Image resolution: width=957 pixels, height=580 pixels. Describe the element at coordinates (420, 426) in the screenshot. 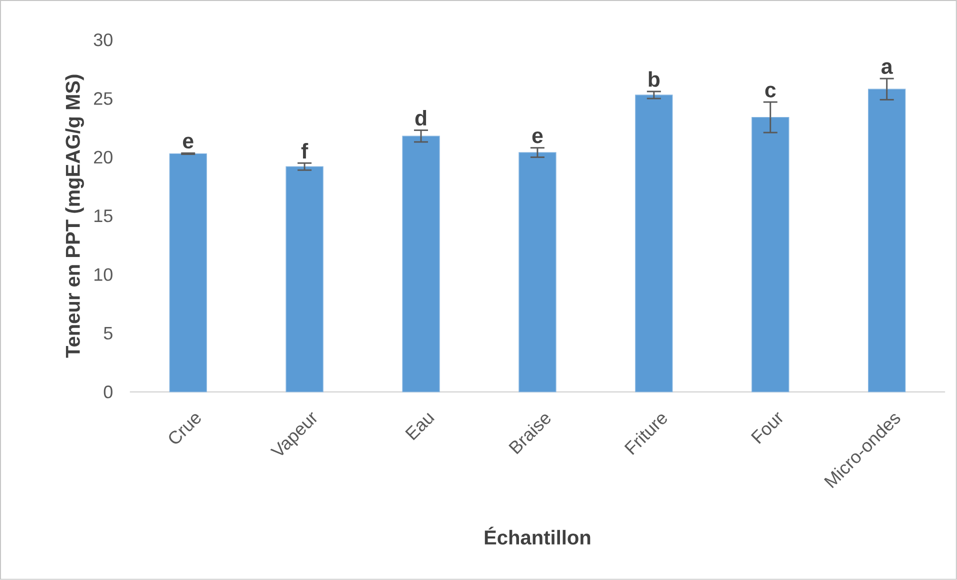

I see `x-tick-label: Eau` at that location.